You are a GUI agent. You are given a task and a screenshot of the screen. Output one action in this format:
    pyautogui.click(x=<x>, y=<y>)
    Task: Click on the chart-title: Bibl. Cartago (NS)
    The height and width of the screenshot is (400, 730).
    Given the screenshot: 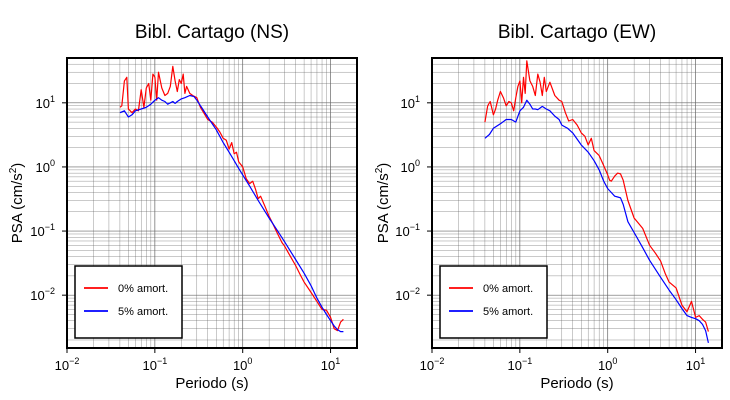 What is the action you would take?
    pyautogui.click(x=212, y=32)
    